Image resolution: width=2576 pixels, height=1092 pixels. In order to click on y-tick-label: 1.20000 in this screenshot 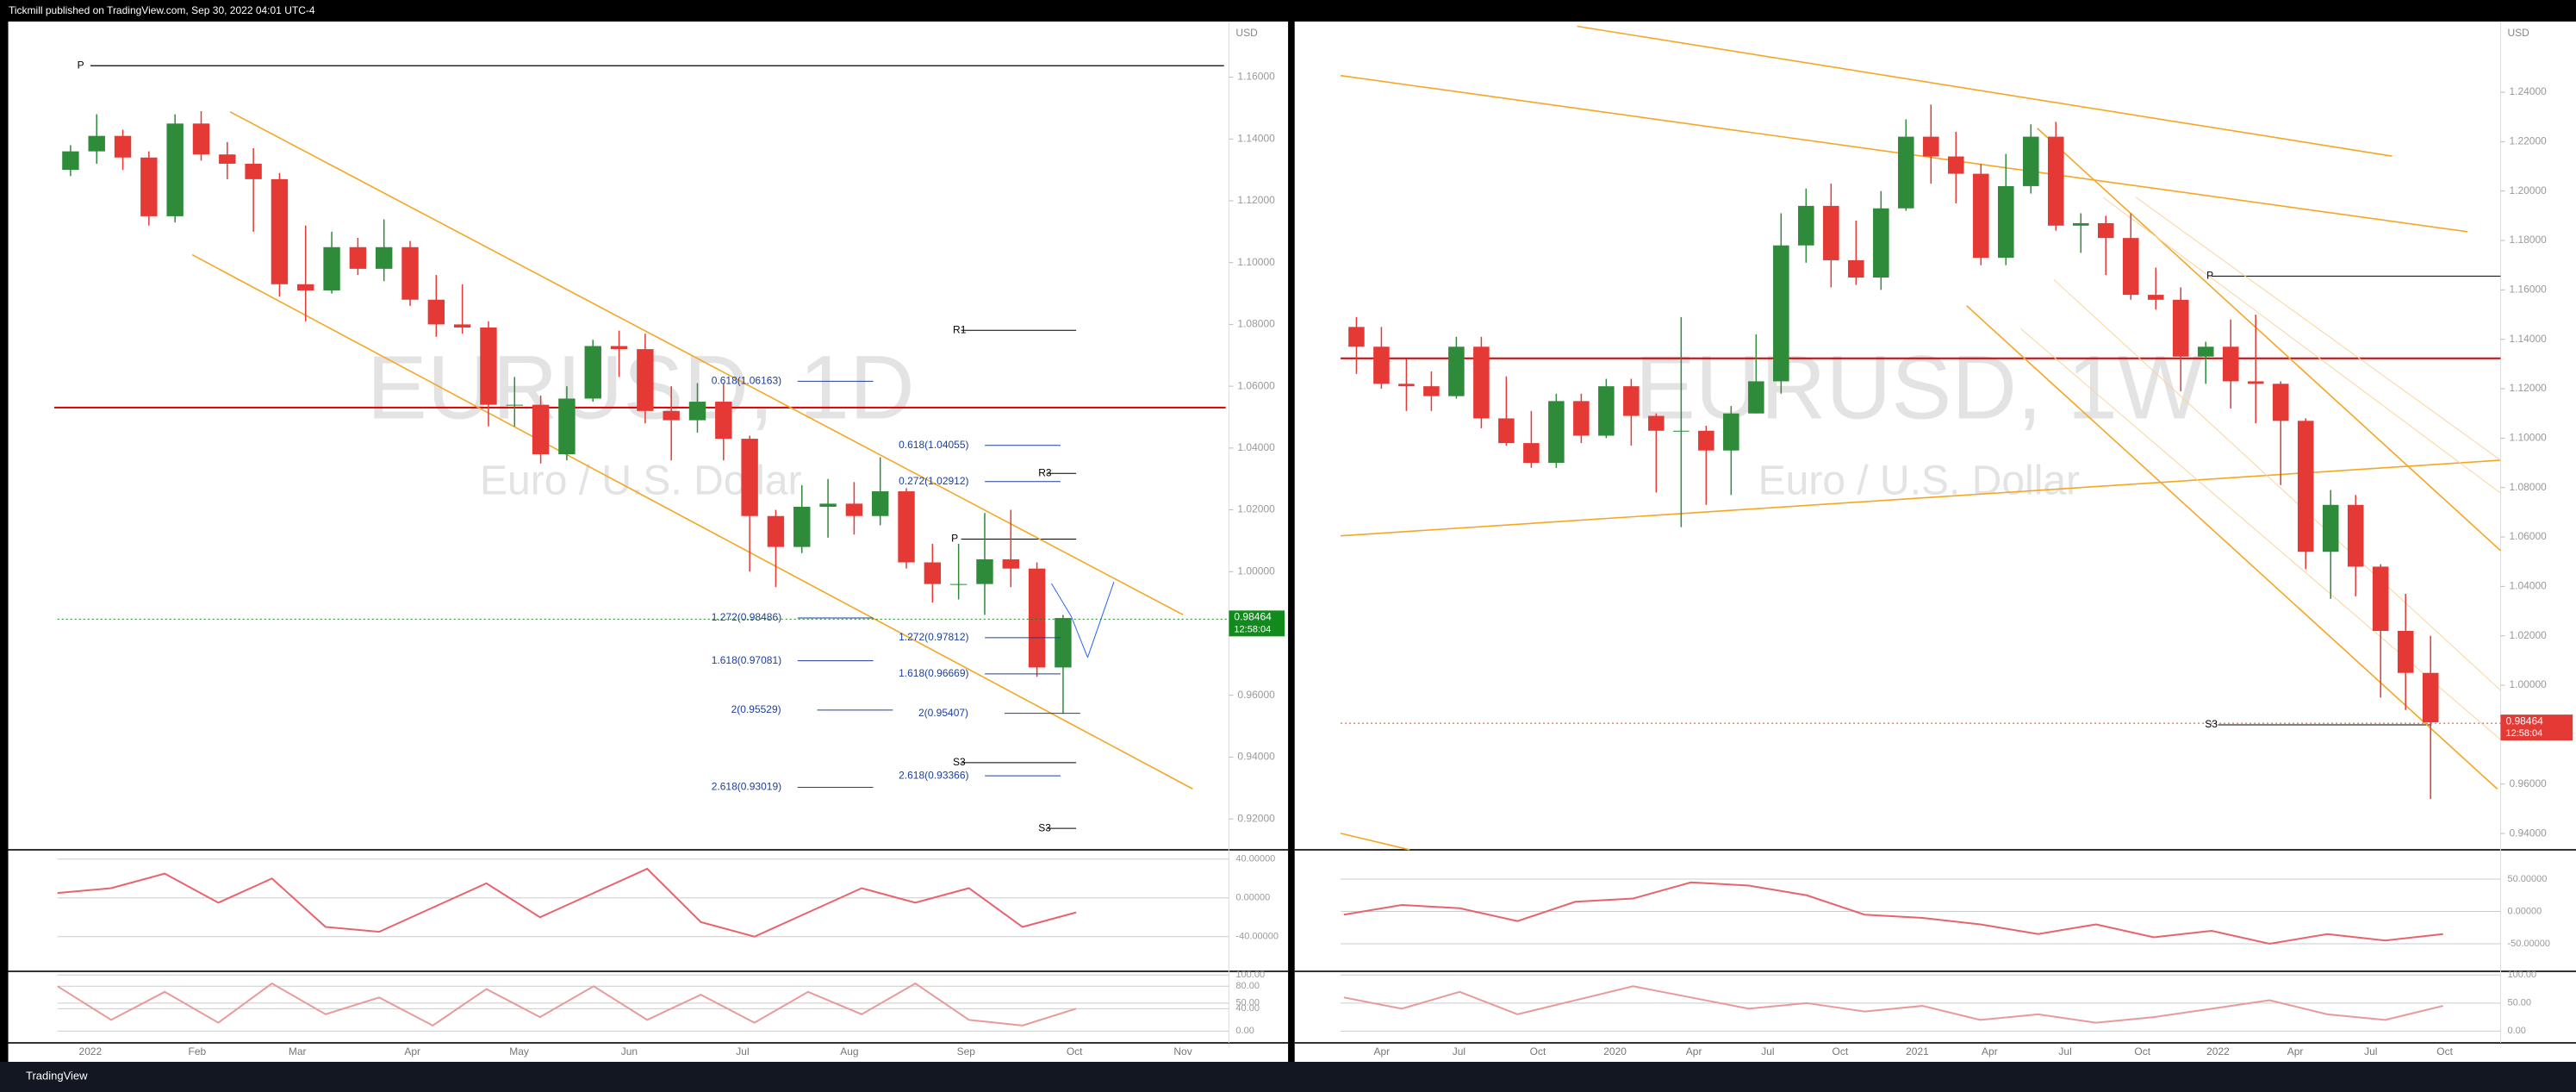, I will do `click(2528, 190)`.